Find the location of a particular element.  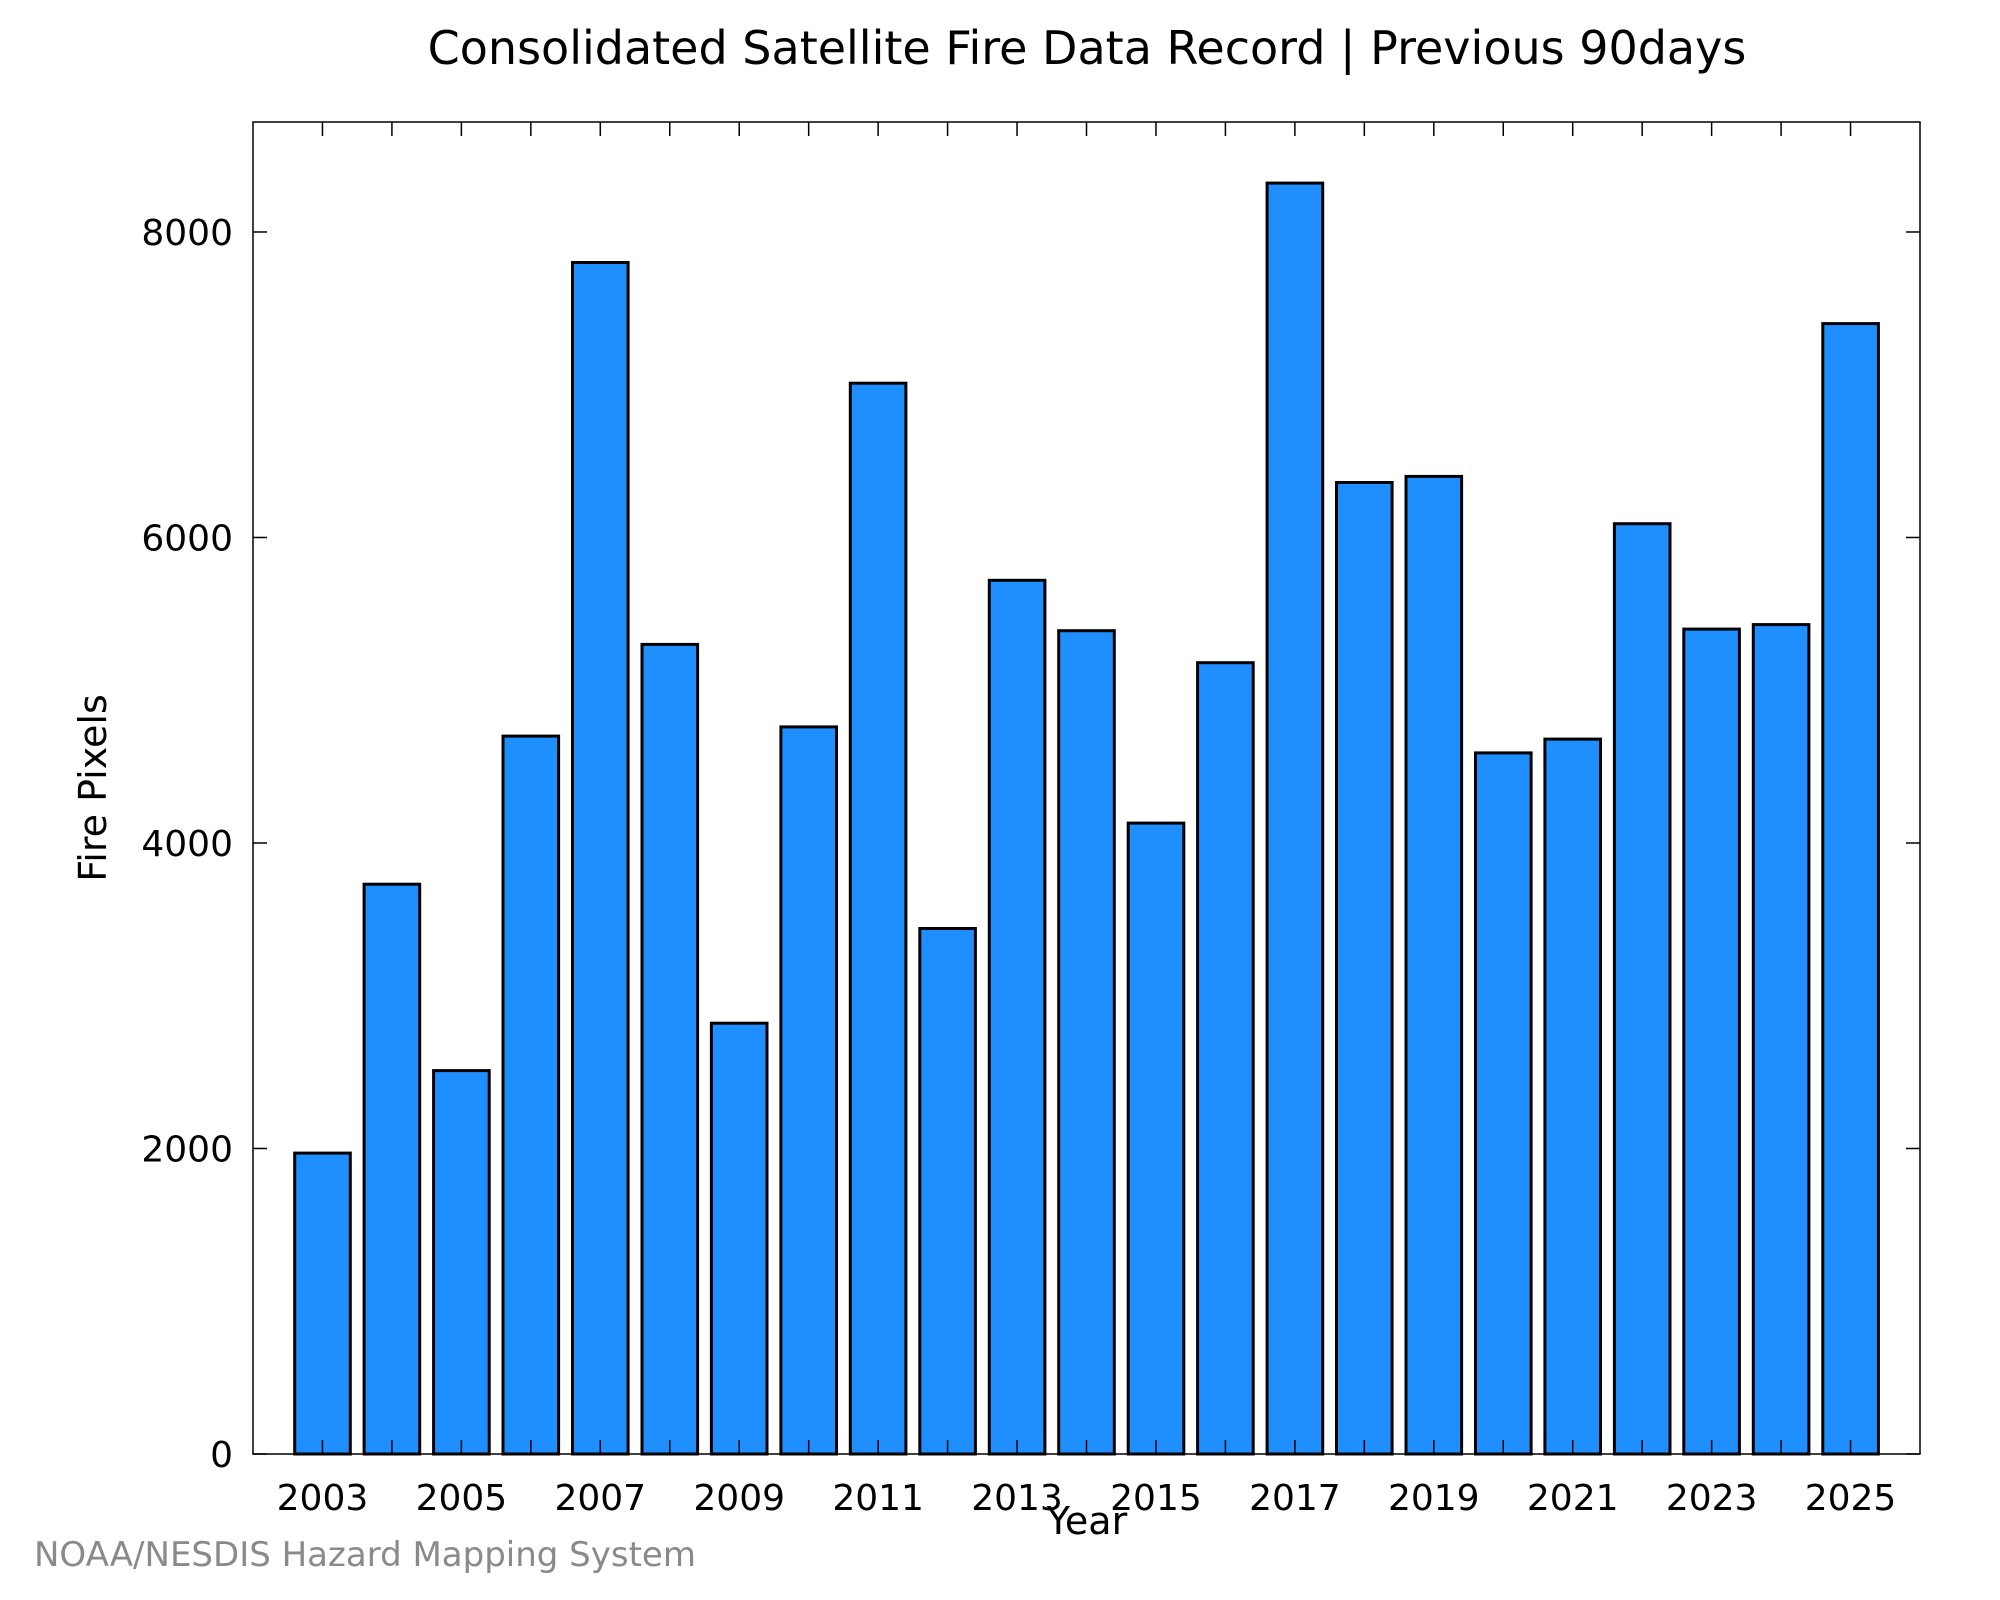

bar-2023 is located at coordinates (1711, 1041).